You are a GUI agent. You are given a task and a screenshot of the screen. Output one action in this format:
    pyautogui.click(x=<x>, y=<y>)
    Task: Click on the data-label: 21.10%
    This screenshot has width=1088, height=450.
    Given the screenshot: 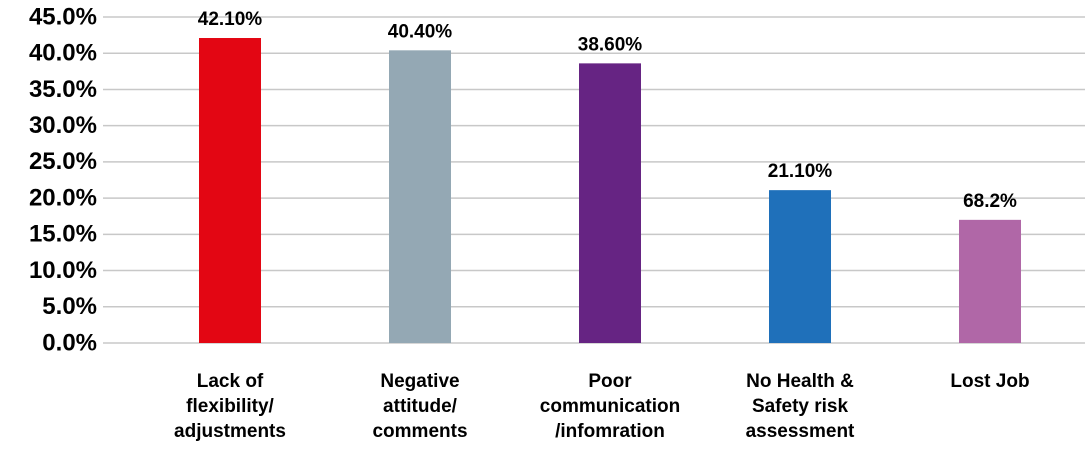 What is the action you would take?
    pyautogui.click(x=800, y=171)
    